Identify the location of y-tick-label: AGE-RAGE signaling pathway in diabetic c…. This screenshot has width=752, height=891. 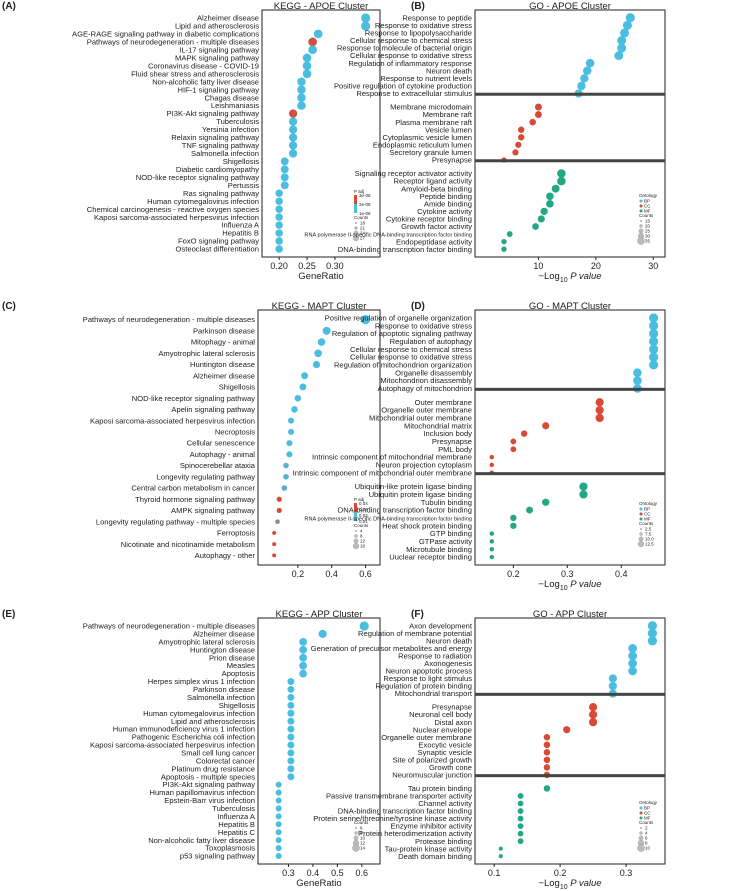
(165, 34).